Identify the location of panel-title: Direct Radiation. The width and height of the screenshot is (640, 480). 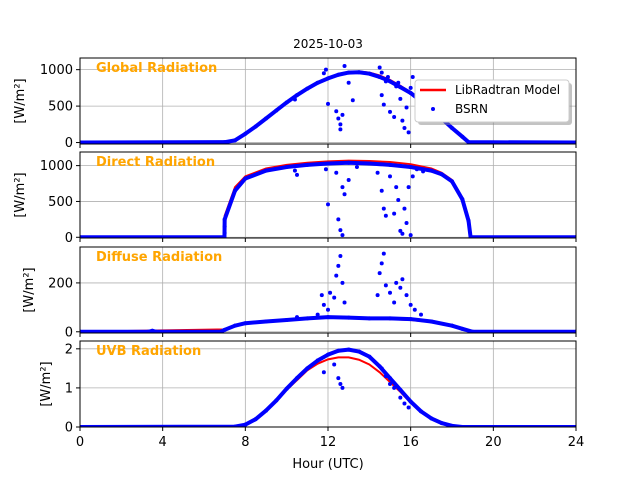
(155, 162).